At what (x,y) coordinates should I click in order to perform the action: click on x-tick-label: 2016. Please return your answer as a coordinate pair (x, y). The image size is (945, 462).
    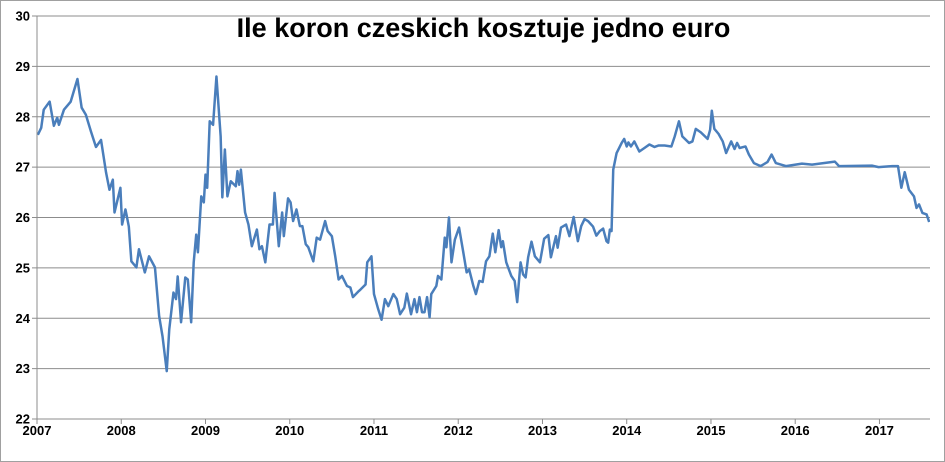
    Looking at the image, I should click on (795, 430).